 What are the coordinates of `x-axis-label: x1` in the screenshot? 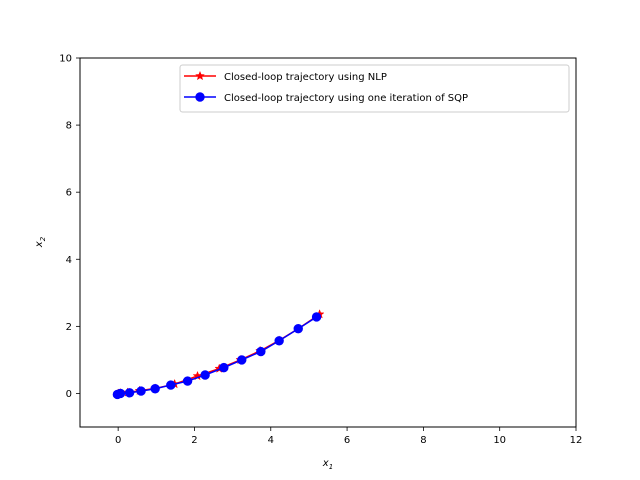 It's located at (327, 464).